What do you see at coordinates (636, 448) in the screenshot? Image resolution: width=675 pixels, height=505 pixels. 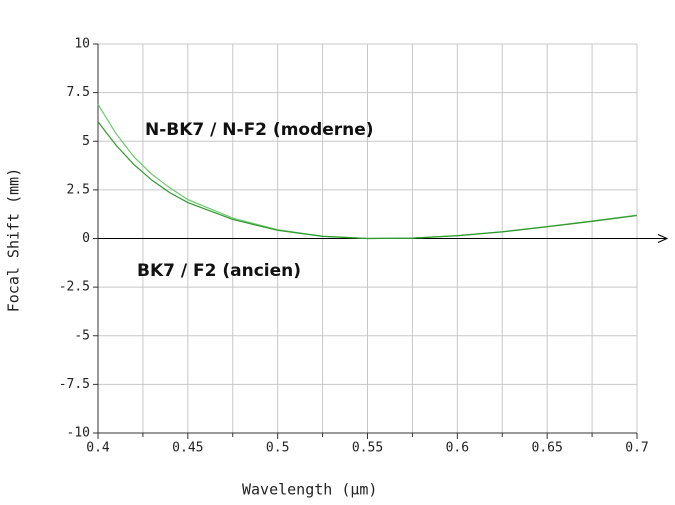 I see `x-tick-label: 0.7` at bounding box center [636, 448].